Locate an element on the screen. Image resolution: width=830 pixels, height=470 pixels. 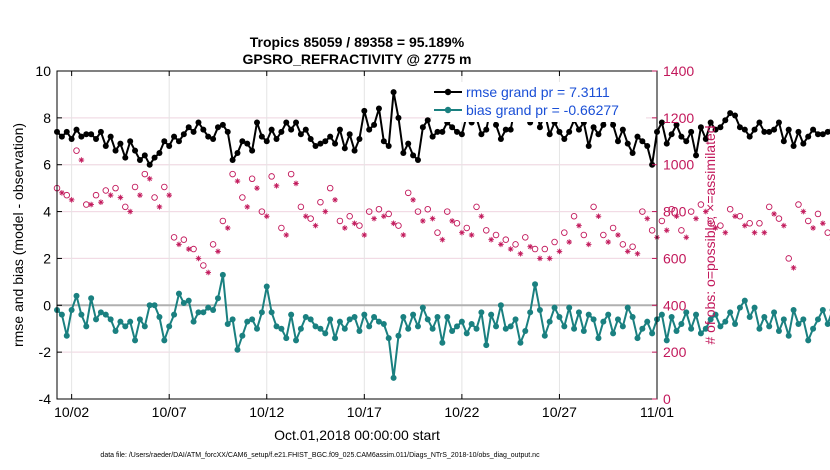
y-ticks-left: -4 -2 0 2 4 6 8 10 is located at coordinates (48, 235).